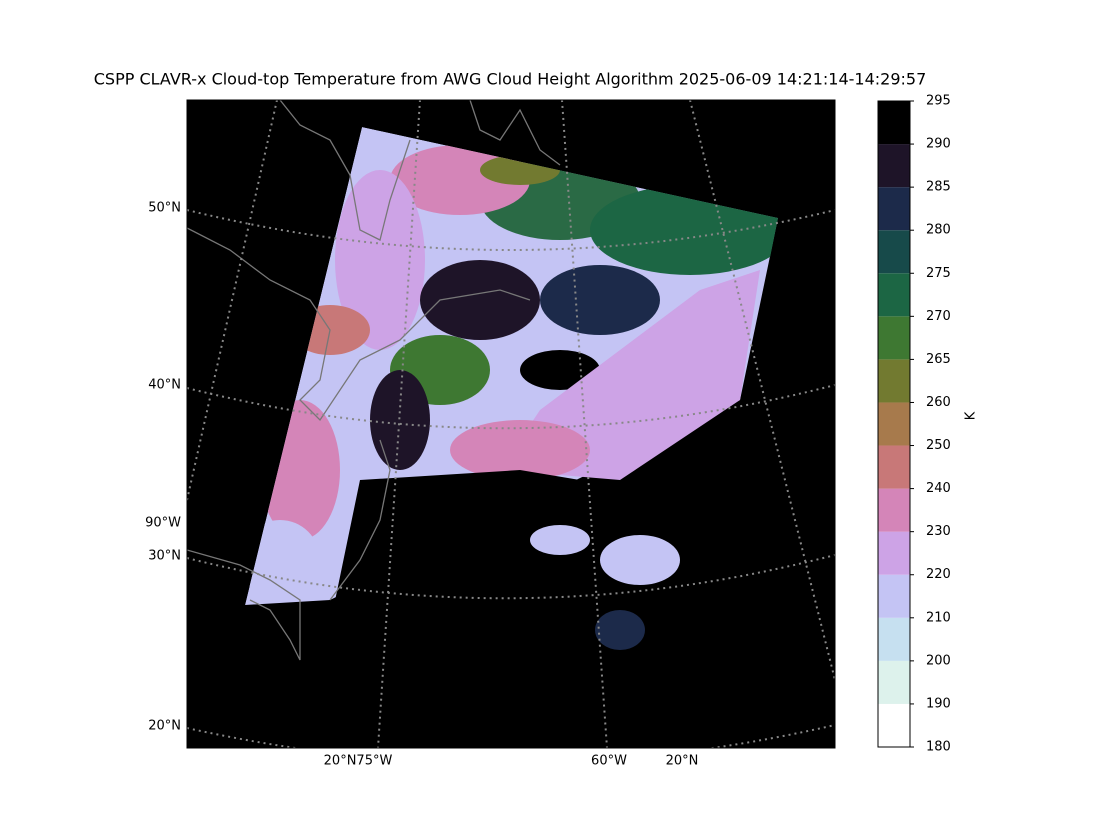 The image size is (1120, 840). I want to click on colorbar-tick-label: 180, so click(938, 747).